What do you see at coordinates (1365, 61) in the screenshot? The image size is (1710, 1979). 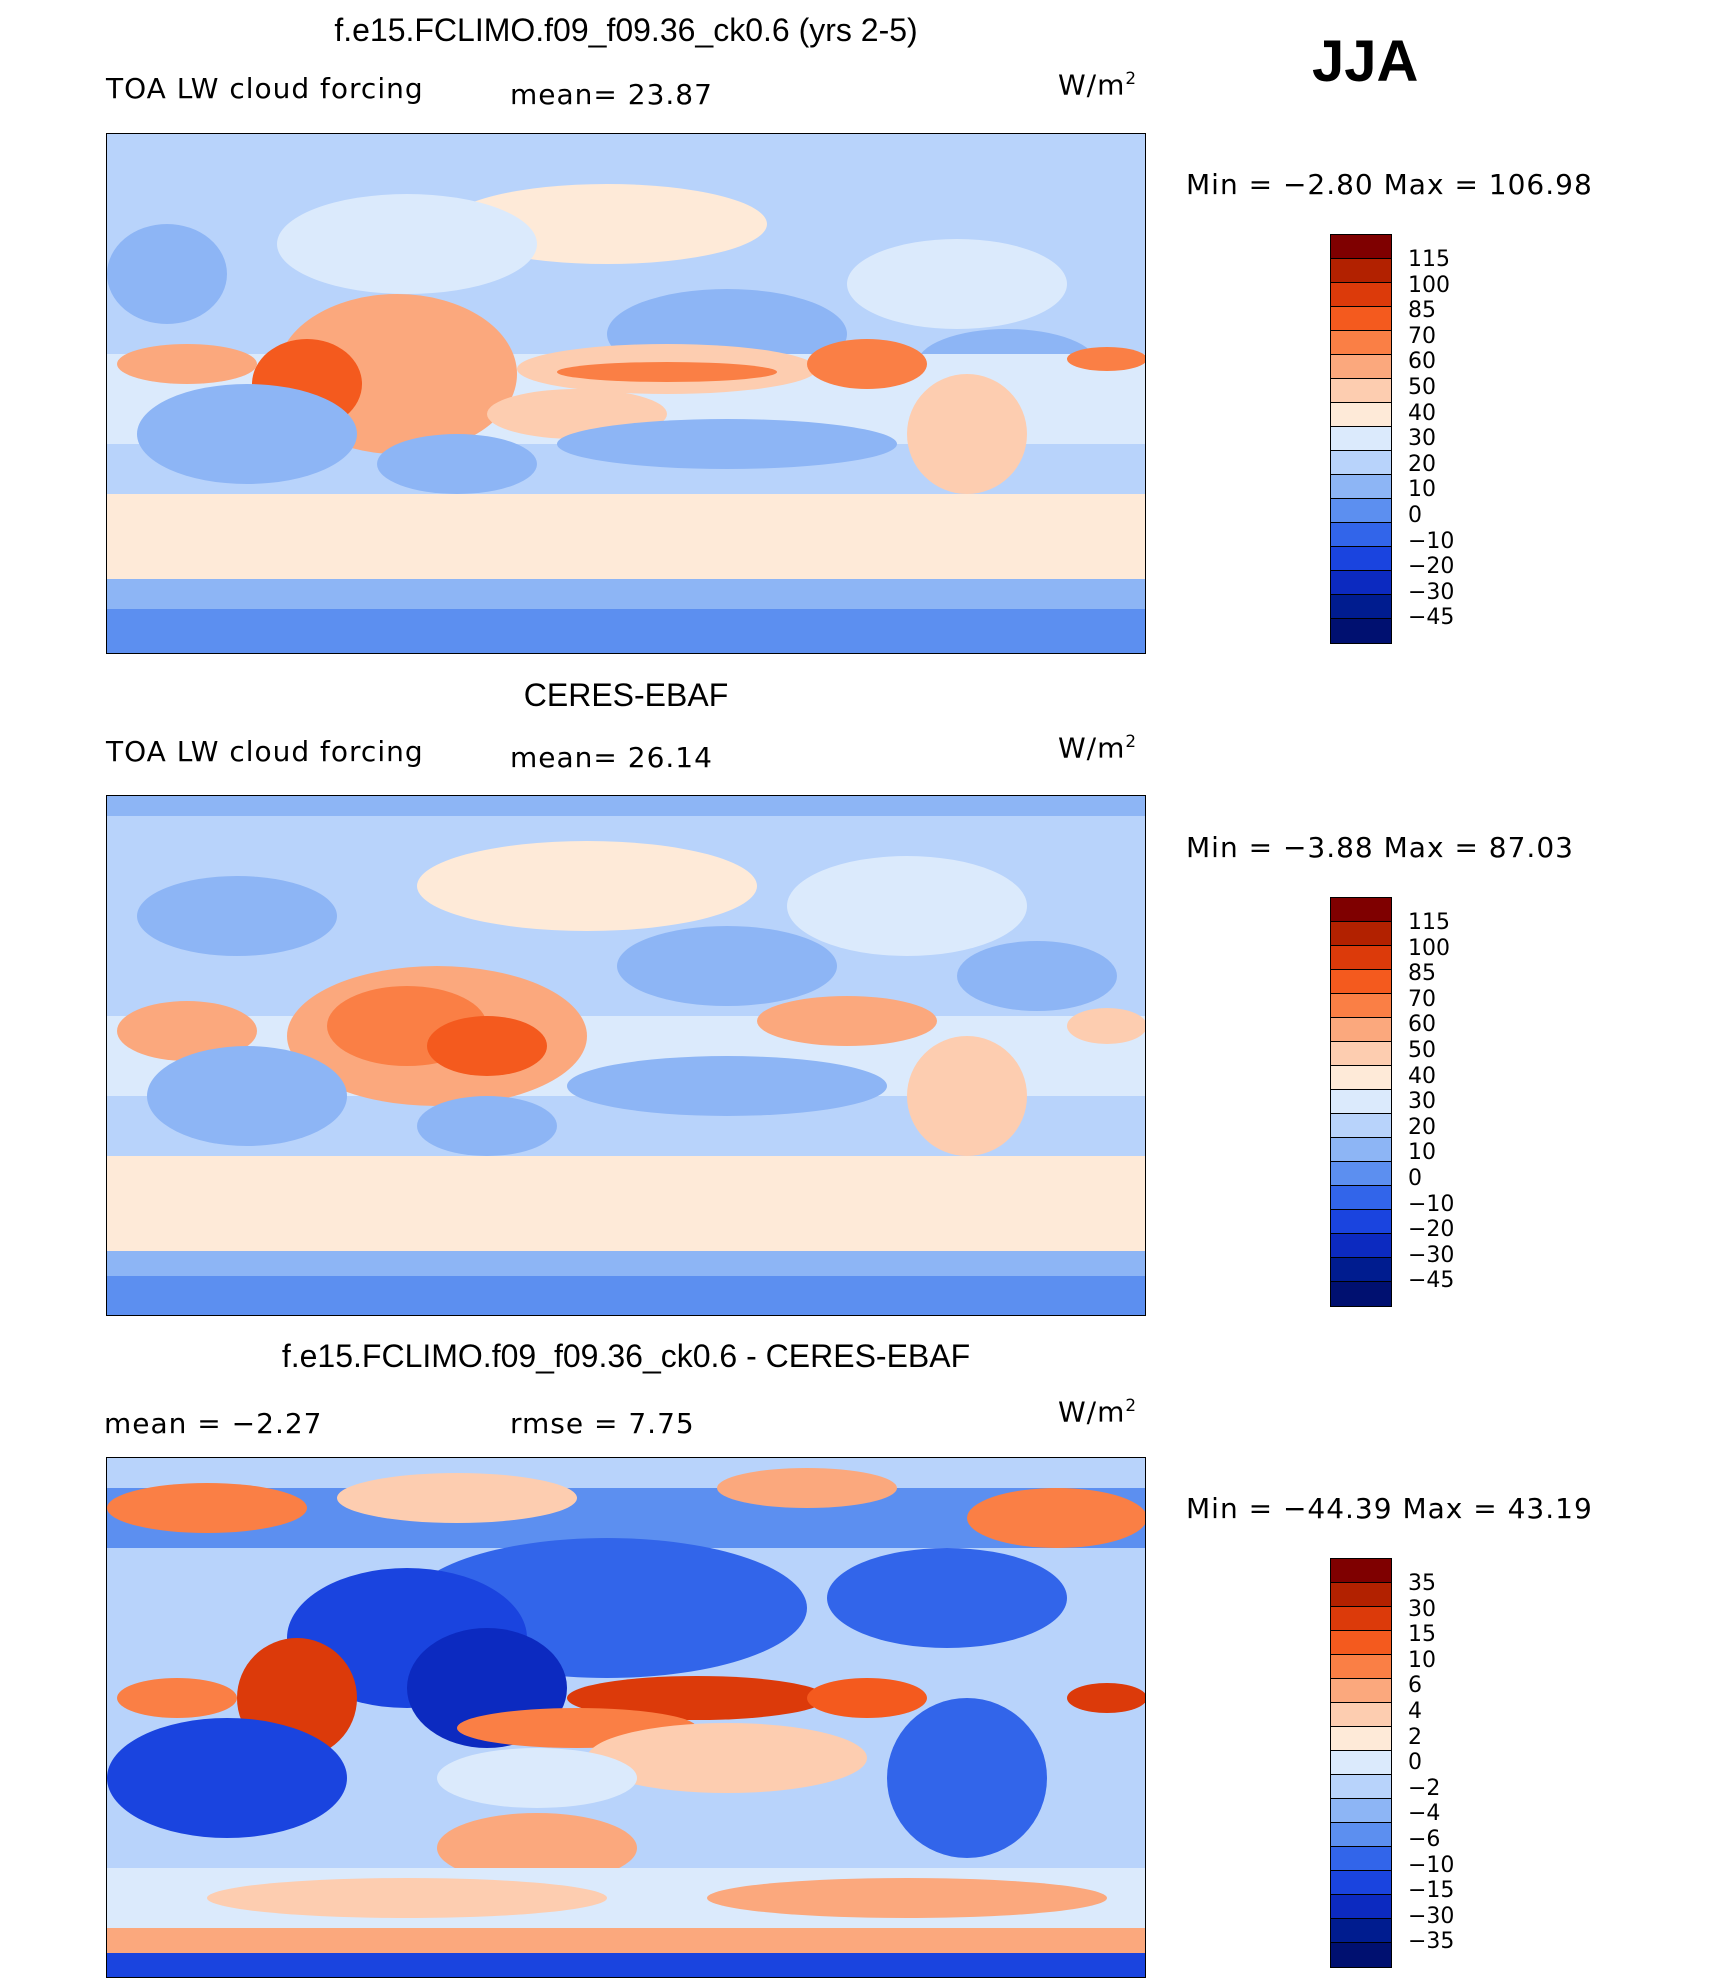 I see `season-label: JJA` at bounding box center [1365, 61].